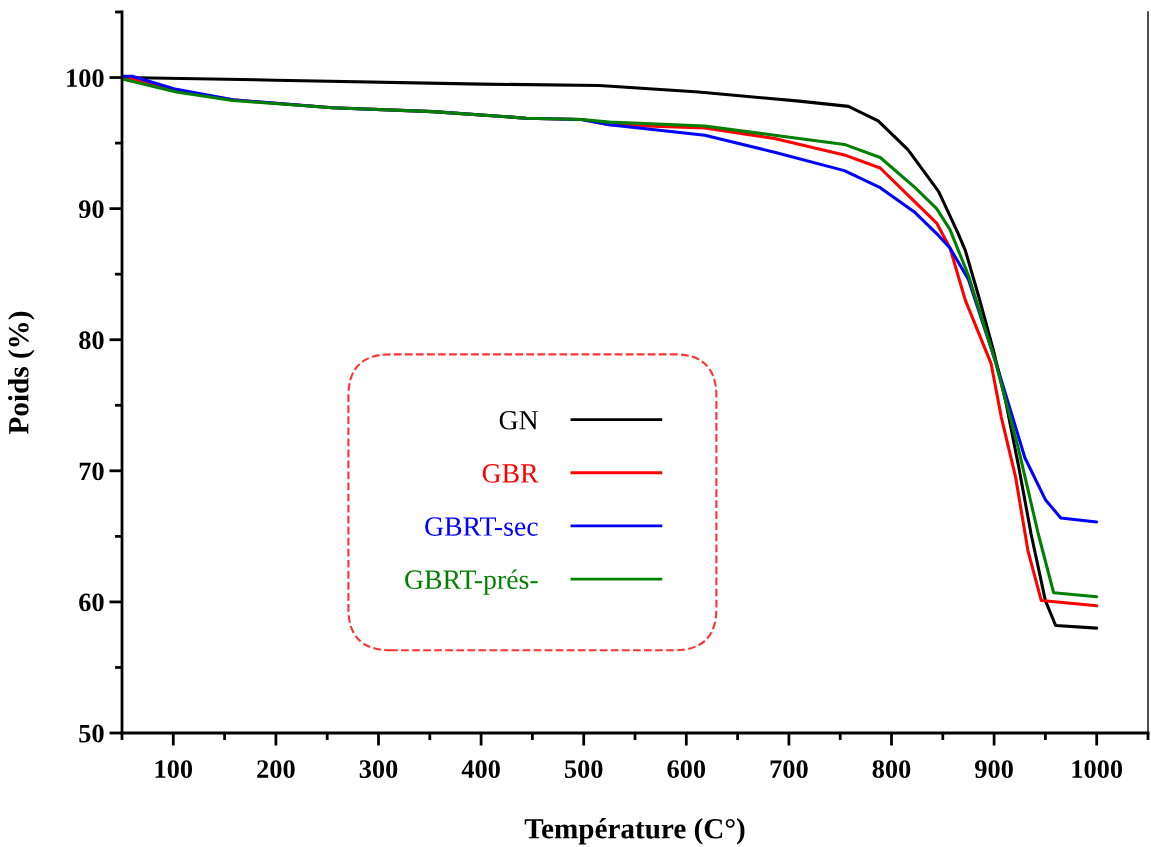 The image size is (1151, 847). I want to click on x-tick-label: 500, so click(583, 769).